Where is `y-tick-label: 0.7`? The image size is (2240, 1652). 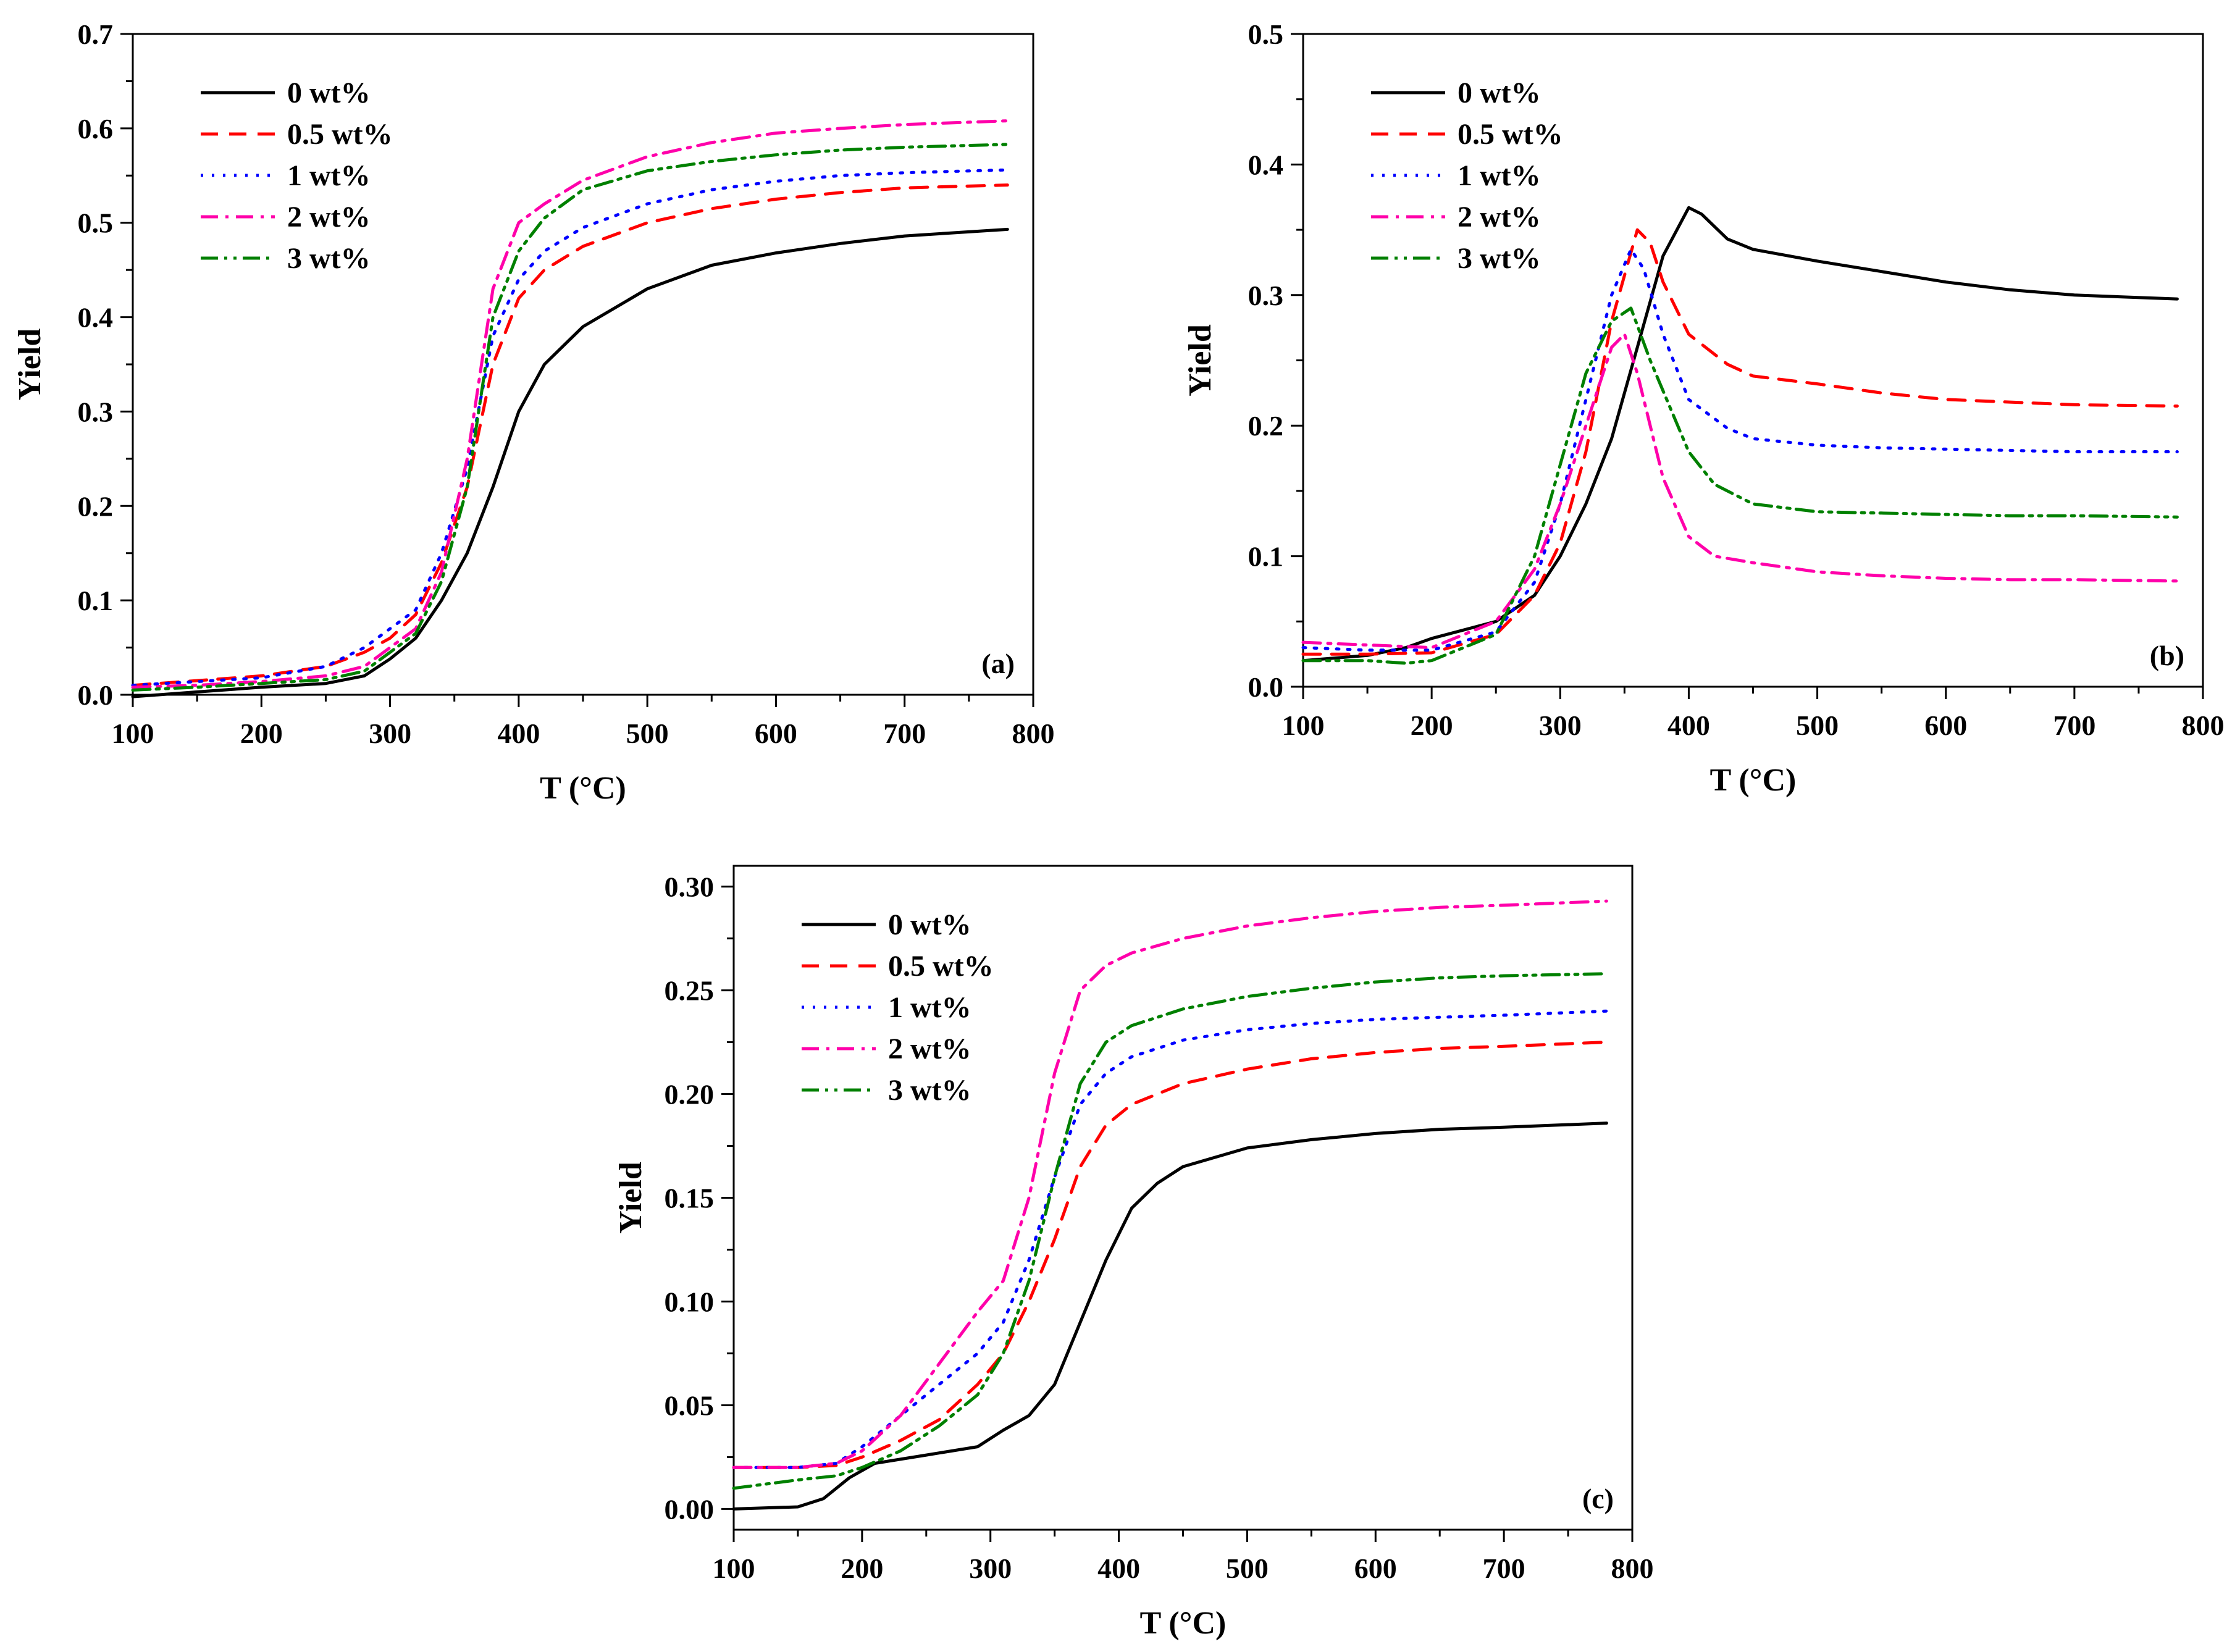 y-tick-label: 0.7 is located at coordinates (96, 34).